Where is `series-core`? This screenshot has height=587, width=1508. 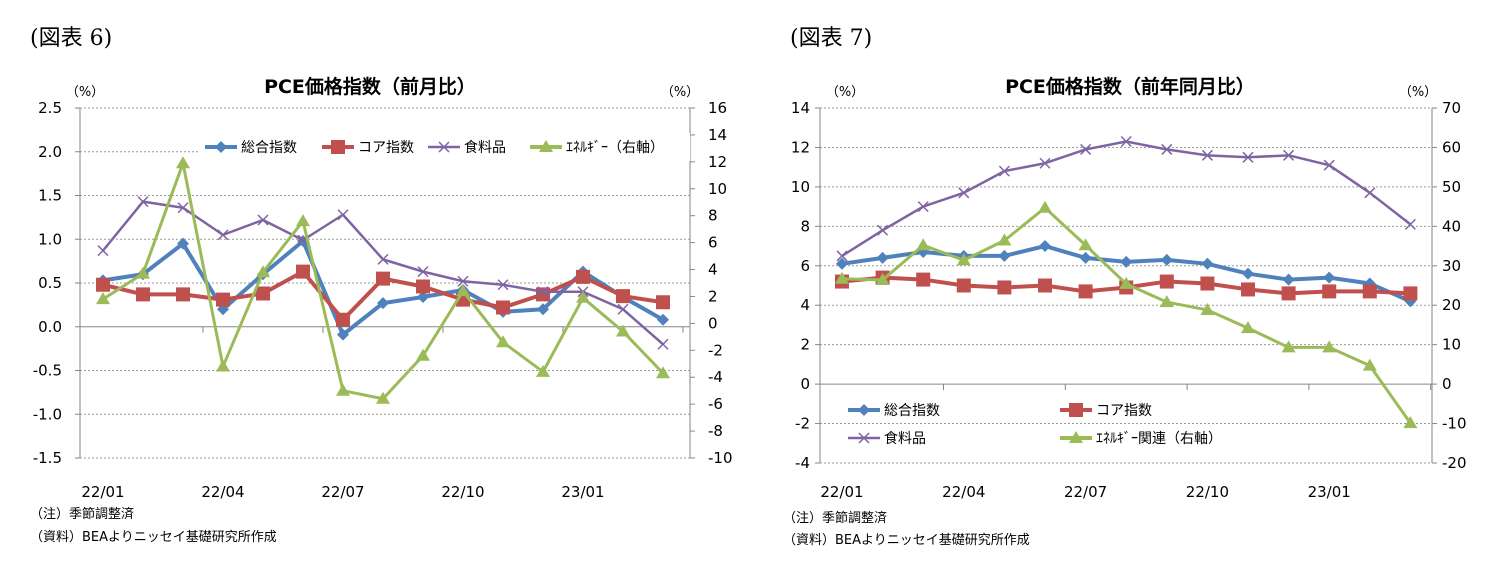 series-core is located at coordinates (383, 295).